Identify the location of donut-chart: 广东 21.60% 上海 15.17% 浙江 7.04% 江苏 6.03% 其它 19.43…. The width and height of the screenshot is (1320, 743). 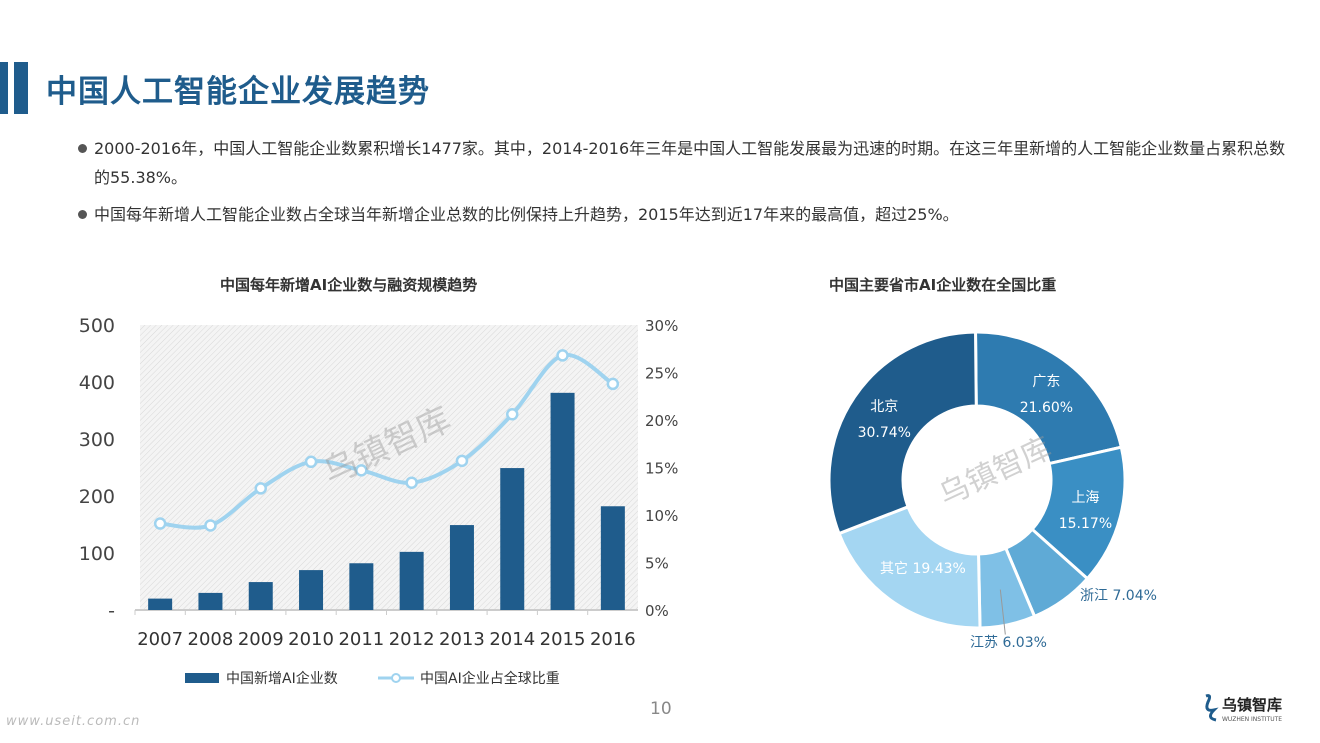
(992, 490).